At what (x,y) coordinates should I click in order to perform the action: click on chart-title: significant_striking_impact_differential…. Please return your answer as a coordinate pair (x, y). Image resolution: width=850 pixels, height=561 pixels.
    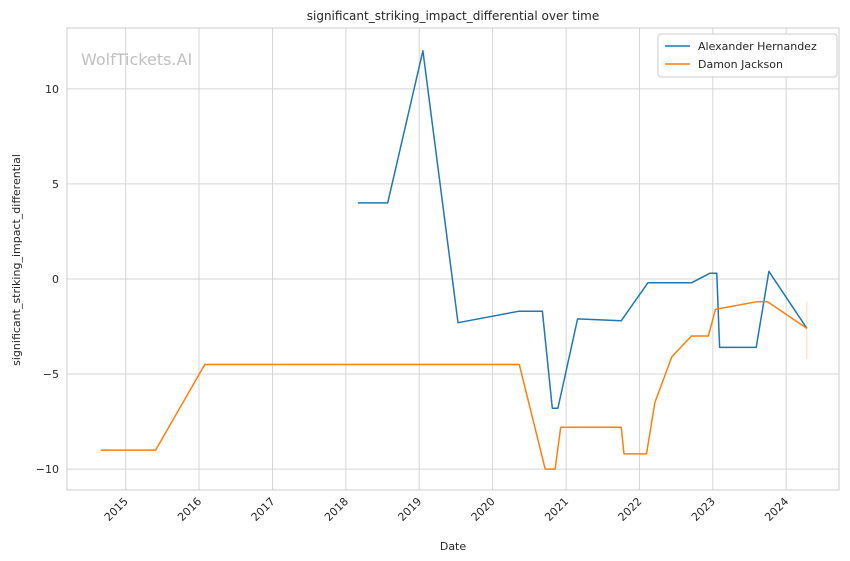
    Looking at the image, I should click on (453, 16).